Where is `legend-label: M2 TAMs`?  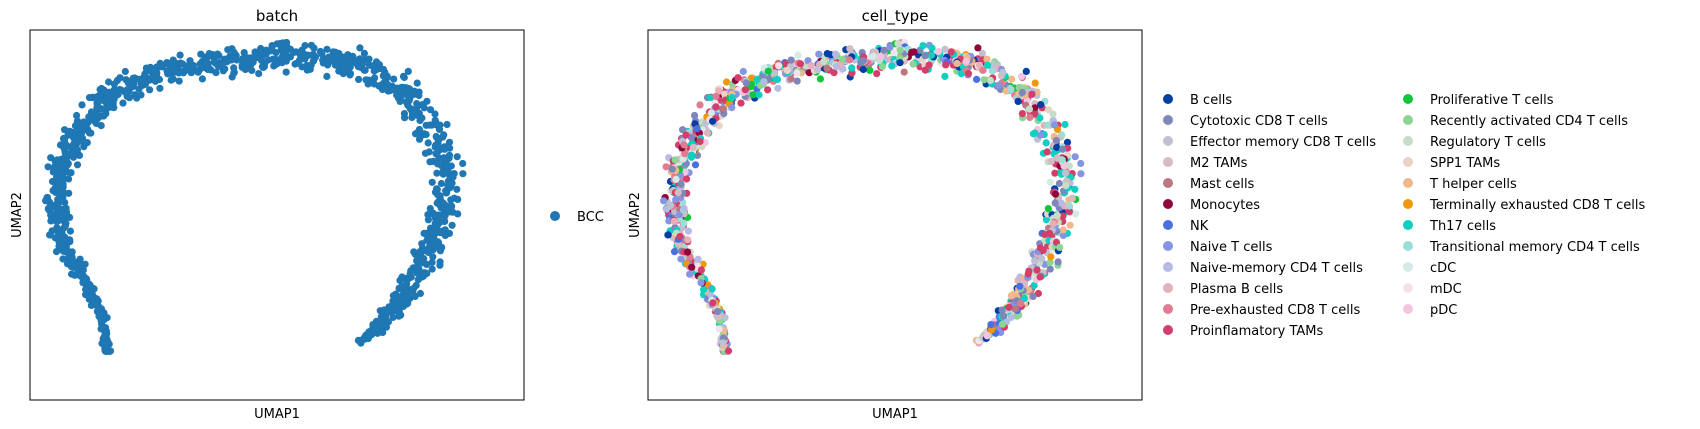
legend-label: M2 TAMs is located at coordinates (1219, 163).